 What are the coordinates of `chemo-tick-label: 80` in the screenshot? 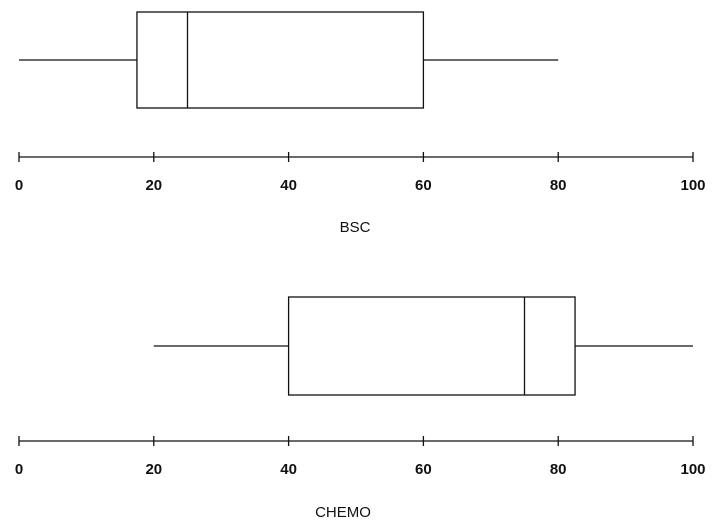 It's located at (558, 469).